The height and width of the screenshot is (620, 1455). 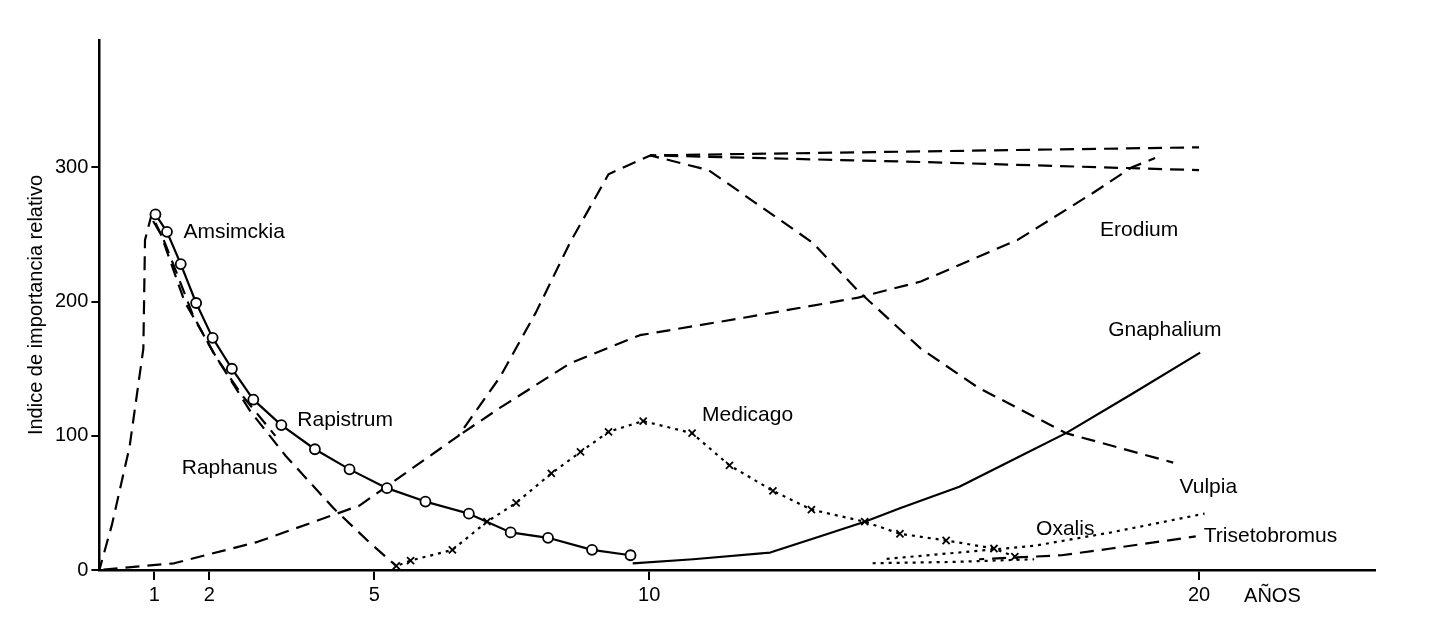 I want to click on x-tick-label: 2, so click(x=209, y=593).